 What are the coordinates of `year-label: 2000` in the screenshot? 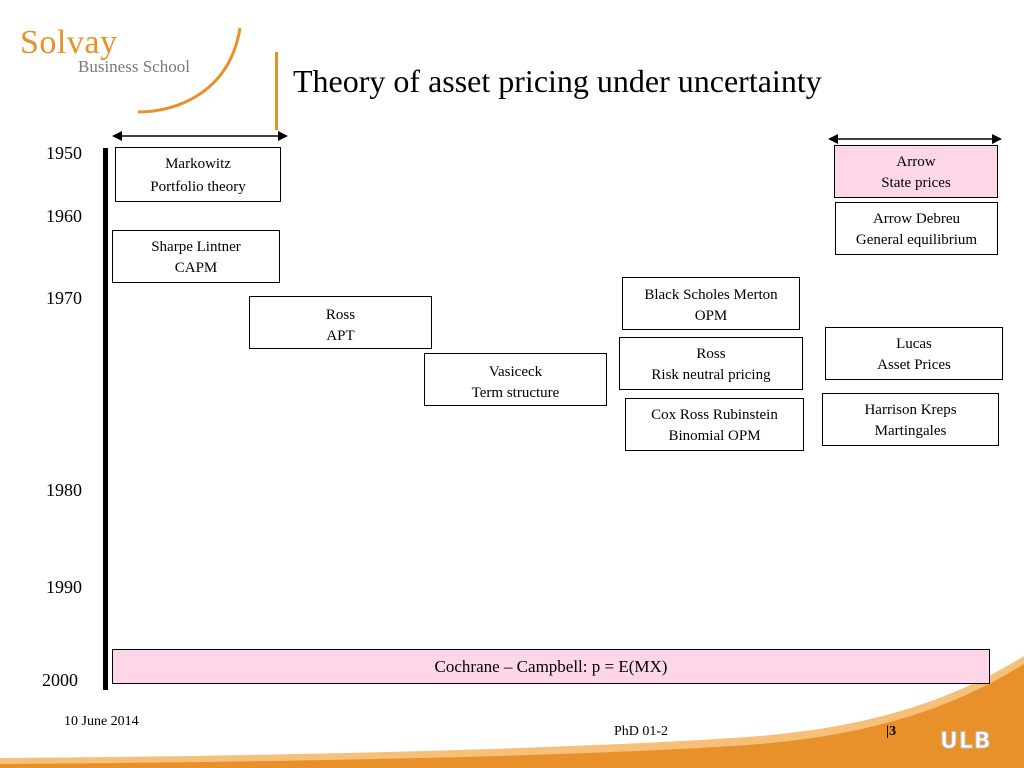 It's located at (60, 680).